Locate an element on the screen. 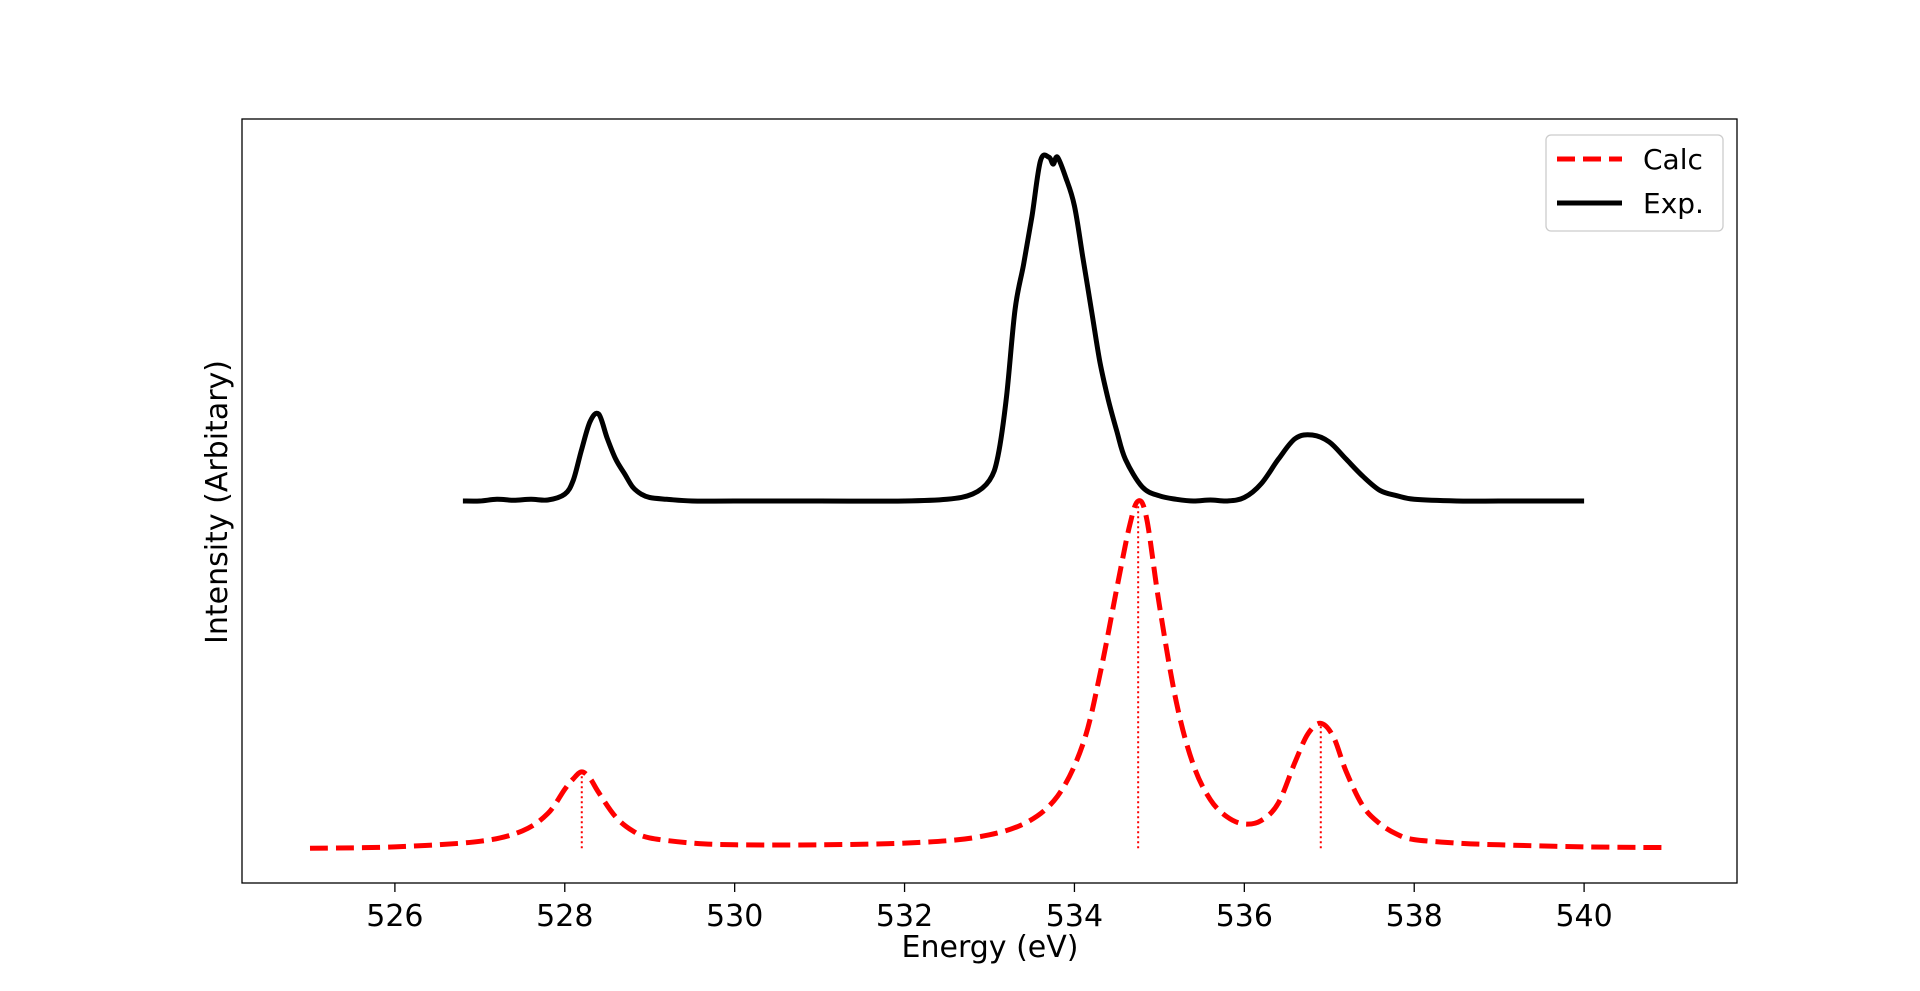  x-tick-label: 528 is located at coordinates (564, 916).